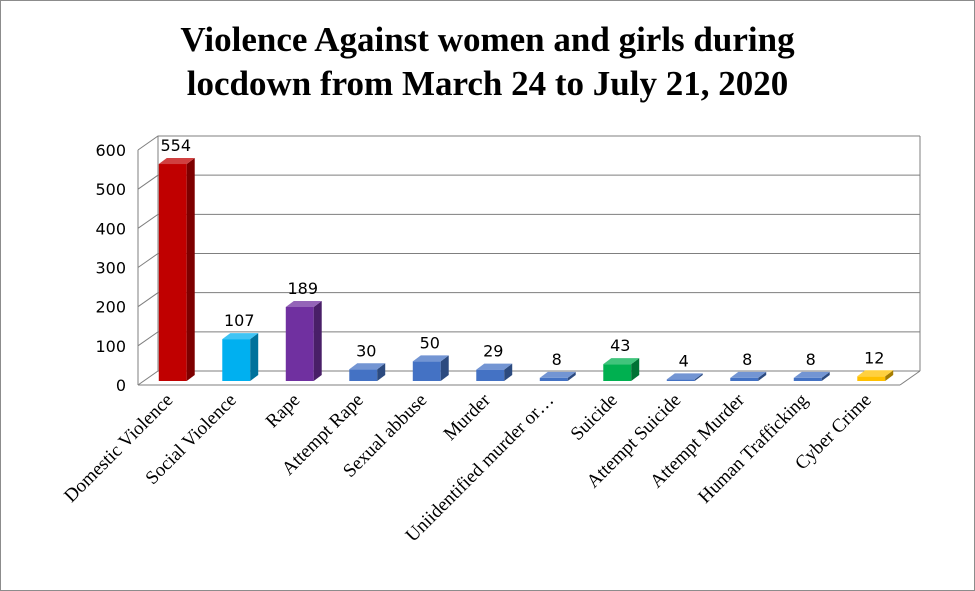  Describe the element at coordinates (121, 385) in the screenshot. I see `y-tick-label: 0` at that location.